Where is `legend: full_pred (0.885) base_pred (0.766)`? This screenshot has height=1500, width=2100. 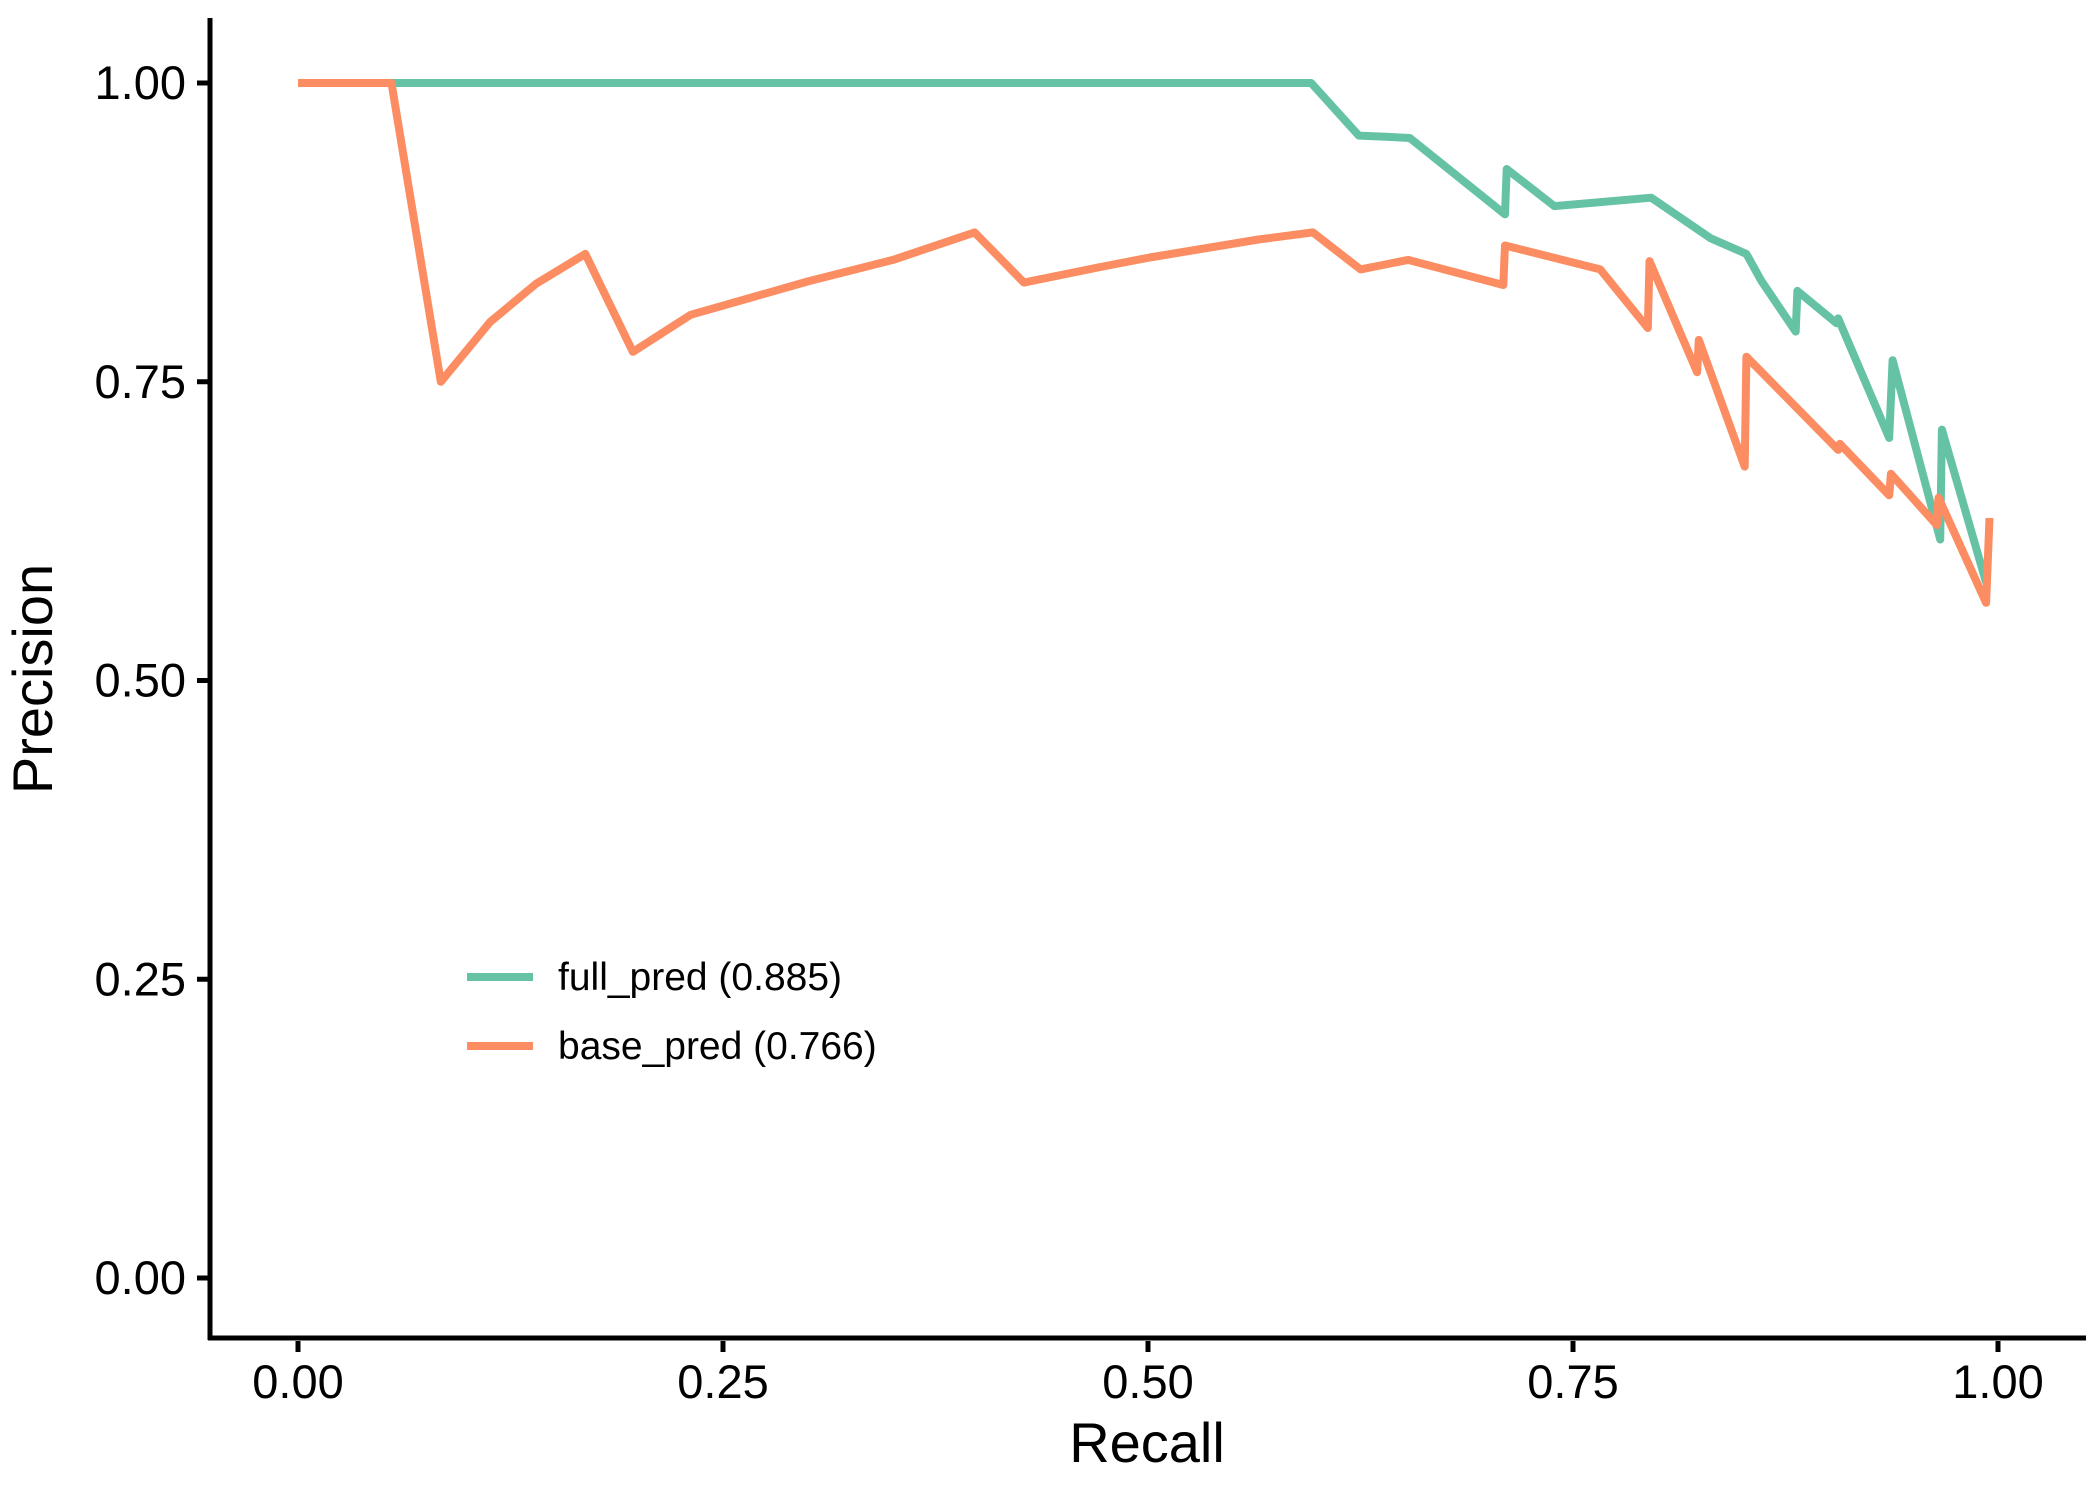
legend: full_pred (0.885) base_pred (0.766) is located at coordinates (672, 1012).